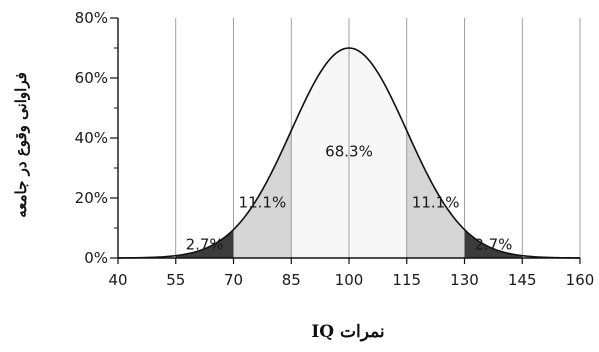  Describe the element at coordinates (91, 198) in the screenshot. I see `y-tick-label: 20%` at that location.